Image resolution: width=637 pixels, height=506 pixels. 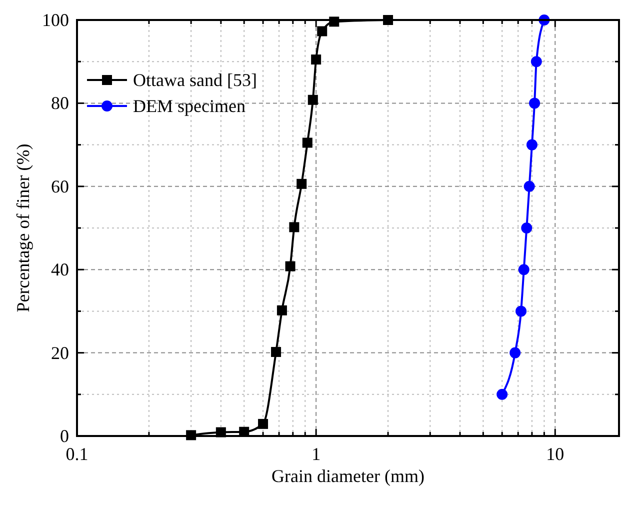 What do you see at coordinates (60, 352) in the screenshot?
I see `y-tick-label: 20` at bounding box center [60, 352].